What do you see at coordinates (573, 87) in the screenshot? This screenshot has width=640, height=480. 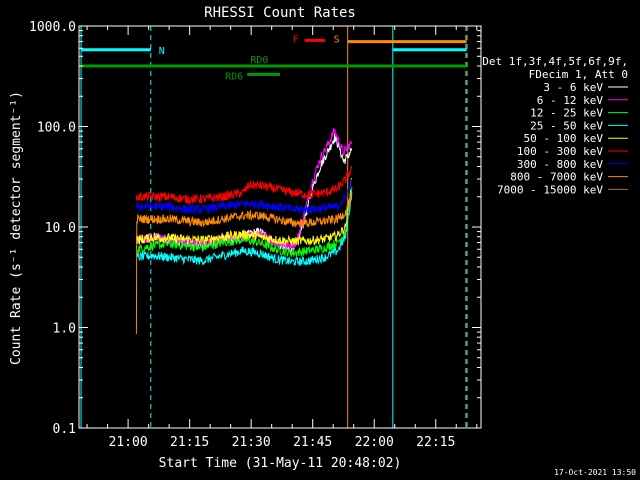 I see `legend-entry-label: 3 - 6 keV` at bounding box center [573, 87].